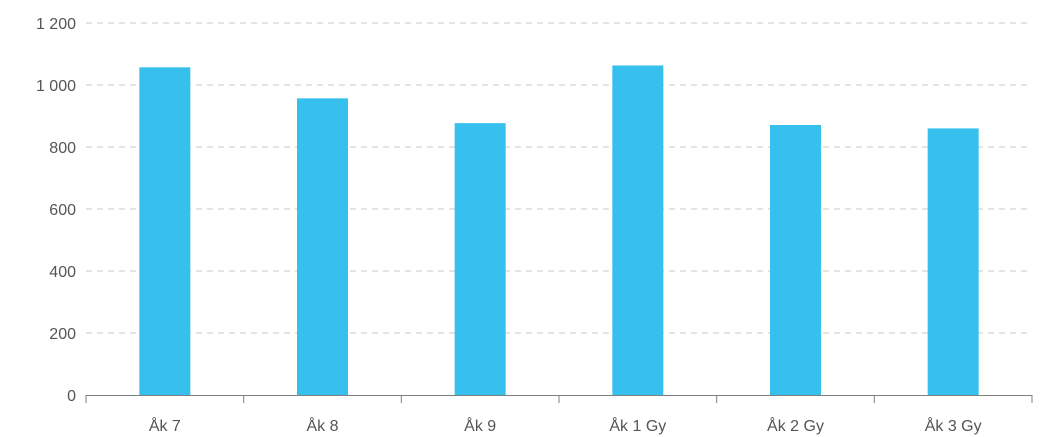 Image resolution: width=1046 pixels, height=437 pixels. What do you see at coordinates (953, 425) in the screenshot?
I see `x-category-label: Åk 3 Gy` at bounding box center [953, 425].